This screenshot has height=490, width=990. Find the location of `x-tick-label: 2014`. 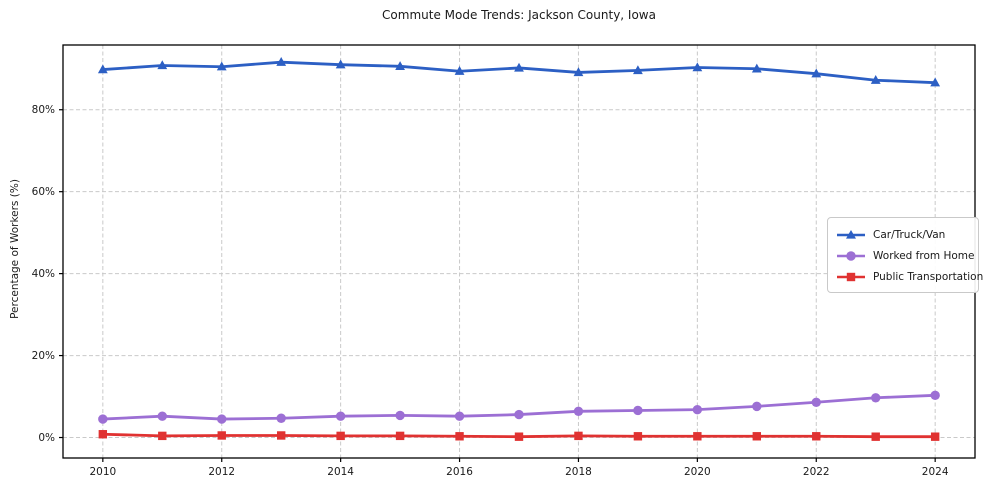

x-tick-label: 2014 is located at coordinates (340, 472).